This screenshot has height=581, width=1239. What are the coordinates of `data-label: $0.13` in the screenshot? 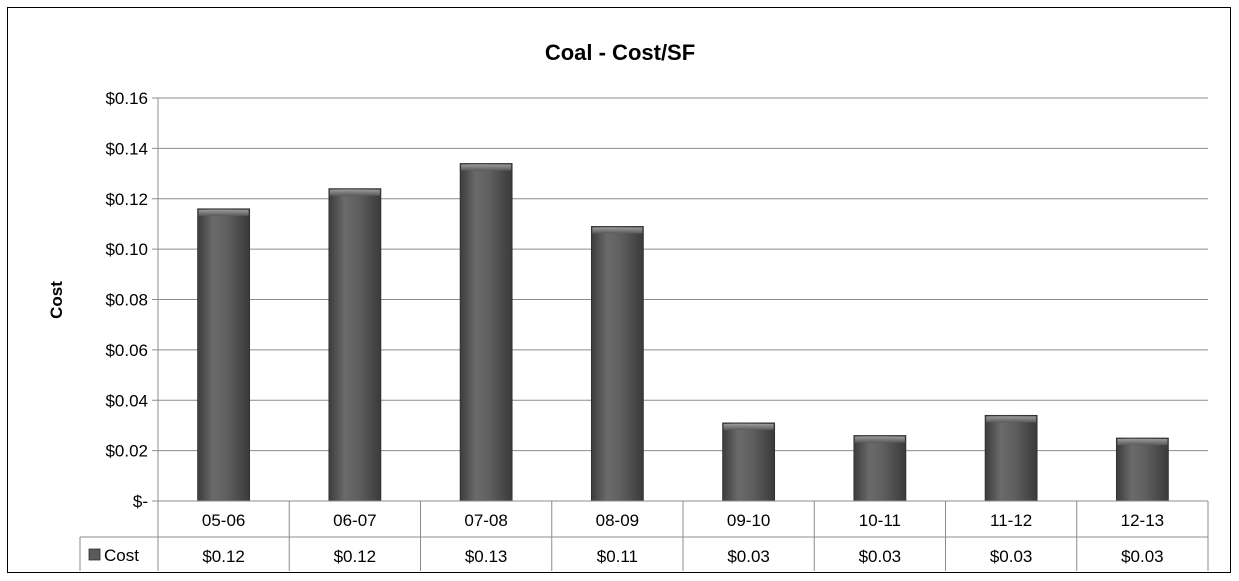 It's located at (486, 556).